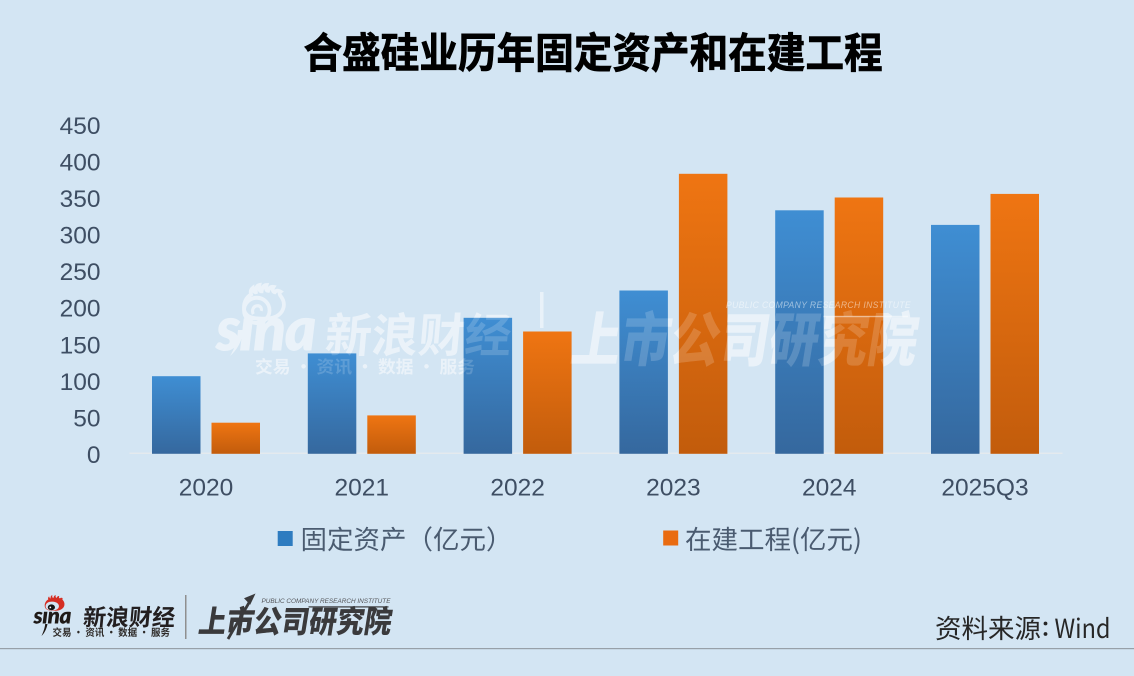 The image size is (1134, 676). What do you see at coordinates (829, 488) in the screenshot?
I see `svg-text: 2024` at bounding box center [829, 488].